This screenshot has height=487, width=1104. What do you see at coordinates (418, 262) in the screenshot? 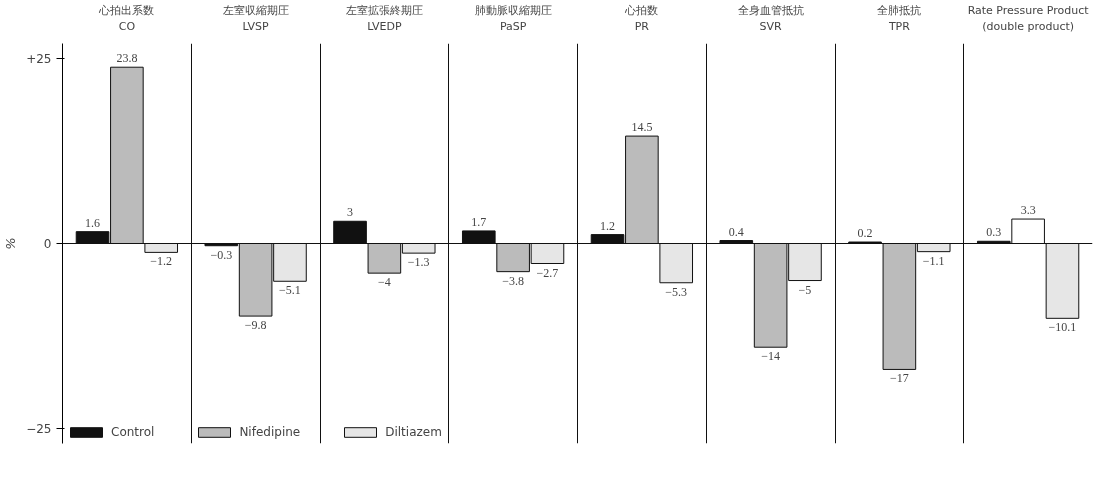
I see `data-label: −1.3` at bounding box center [418, 262].